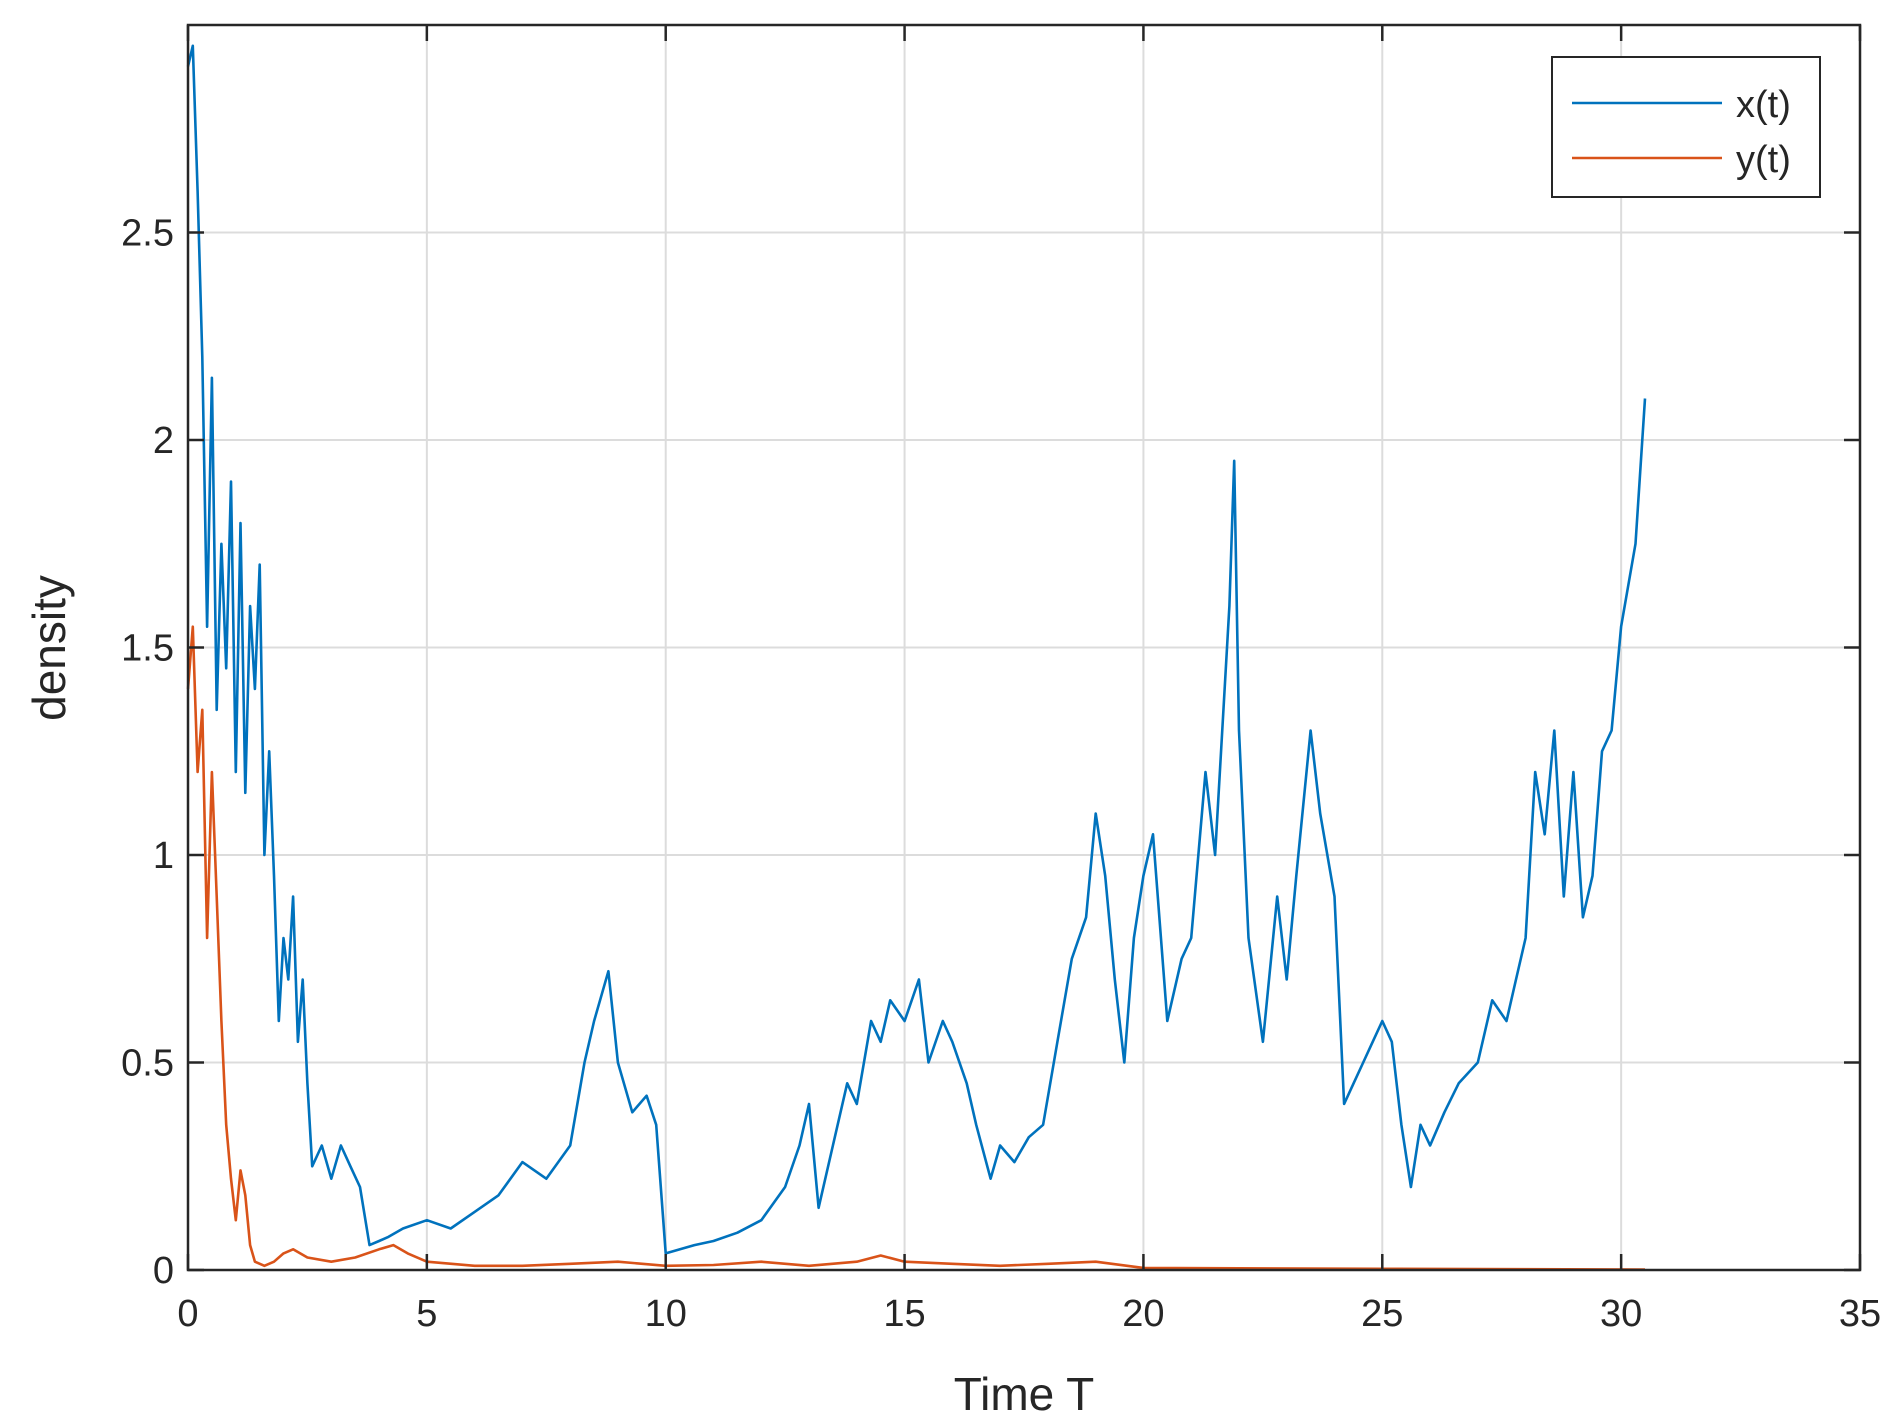 The height and width of the screenshot is (1427, 1899). Describe the element at coordinates (666, 1314) in the screenshot. I see `x-tick-label: 10` at that location.